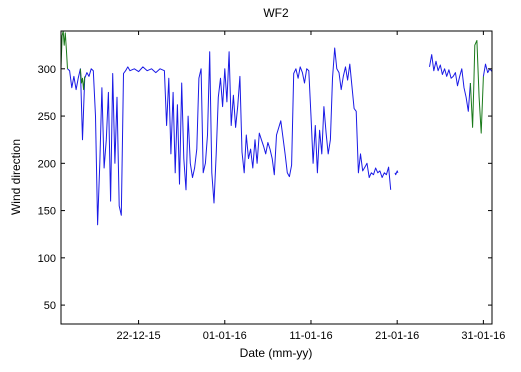 Image resolution: width=521 pixels, height=372 pixels. Describe the element at coordinates (397, 336) in the screenshot. I see `x-tick-label: 21-01-16` at that location.